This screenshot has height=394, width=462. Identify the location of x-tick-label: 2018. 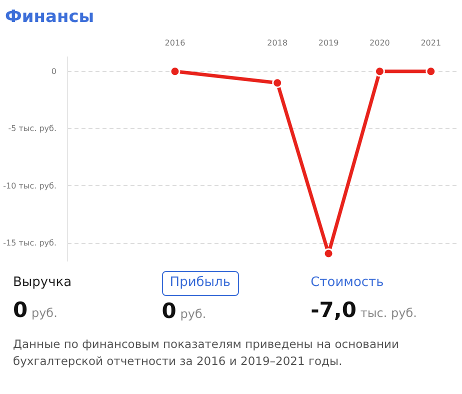
(277, 43).